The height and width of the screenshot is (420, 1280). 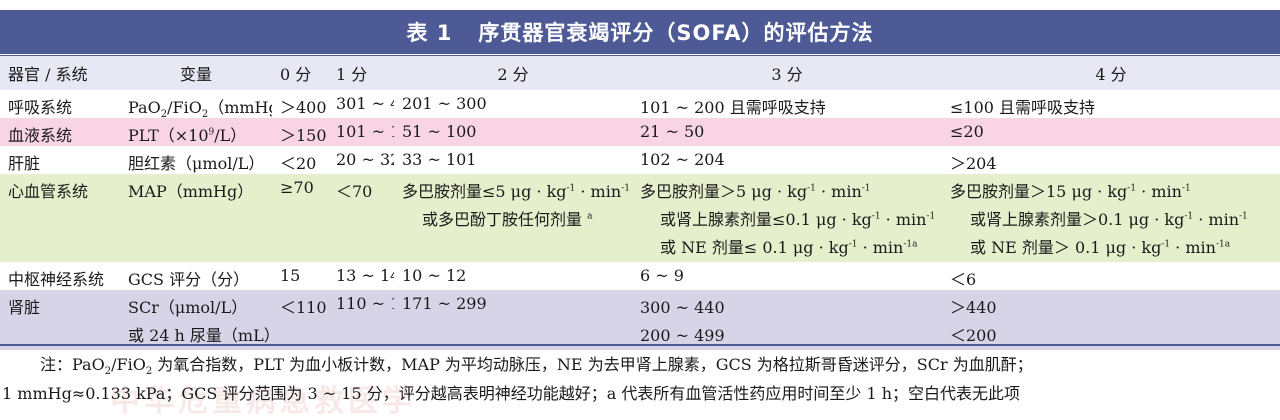 I want to click on header-organ: 器官 / 系统, so click(x=48, y=74).